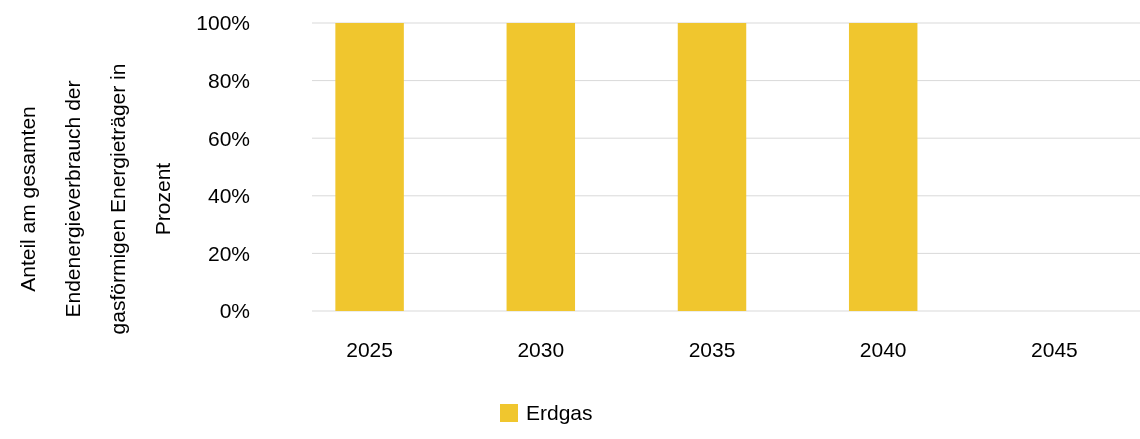 This screenshot has width=1140, height=439. What do you see at coordinates (883, 349) in the screenshot?
I see `x-tick-label: 2040` at bounding box center [883, 349].